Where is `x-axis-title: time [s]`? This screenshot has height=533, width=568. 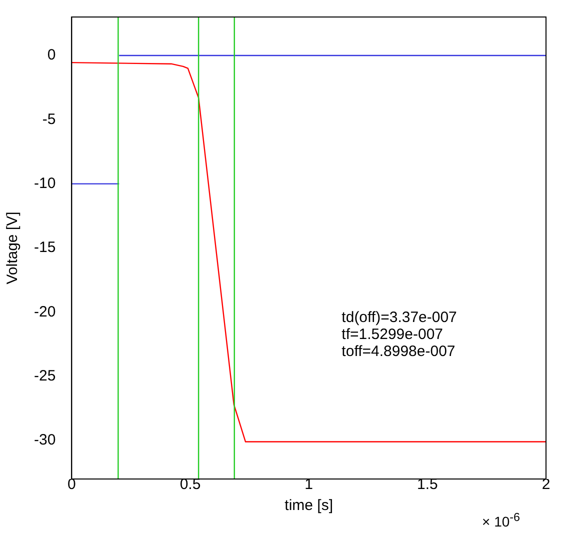 x-axis-title: time [s] is located at coordinates (309, 505).